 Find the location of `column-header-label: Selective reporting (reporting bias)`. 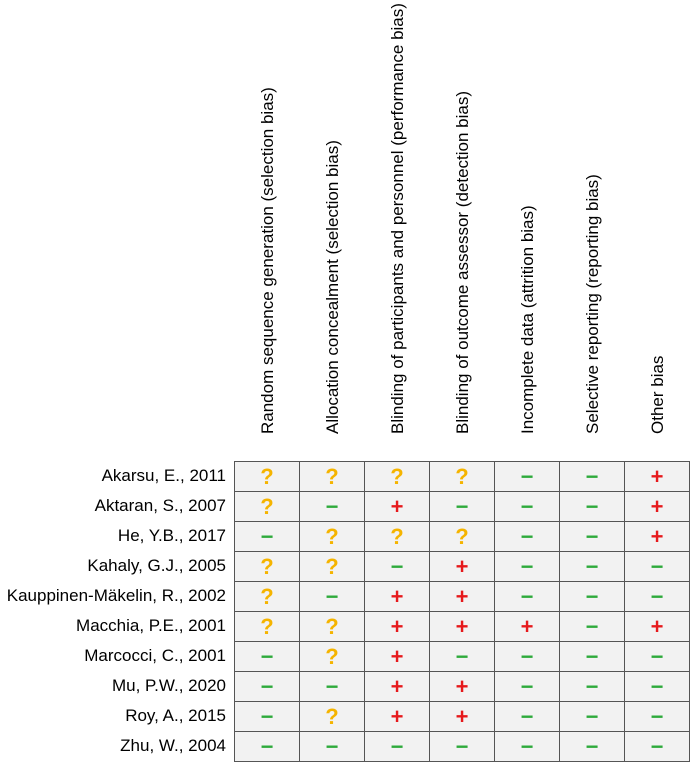

column-header-label: Selective reporting (reporting bias) is located at coordinates (592, 304).